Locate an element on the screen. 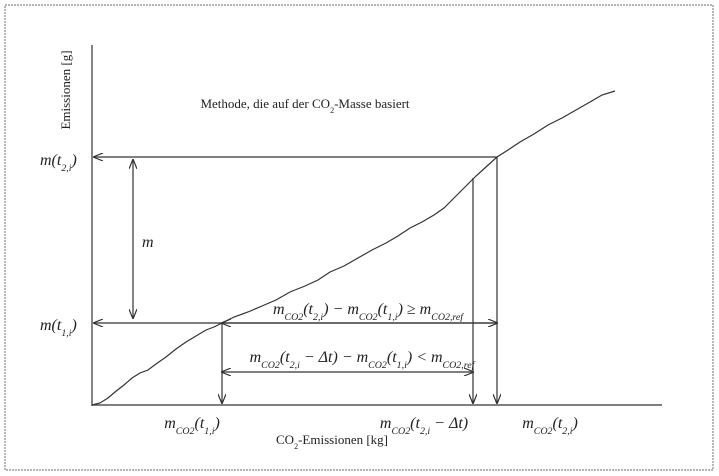 This screenshot has width=719, height=476. text-segment: ) ≥ m is located at coordinates (414, 309).